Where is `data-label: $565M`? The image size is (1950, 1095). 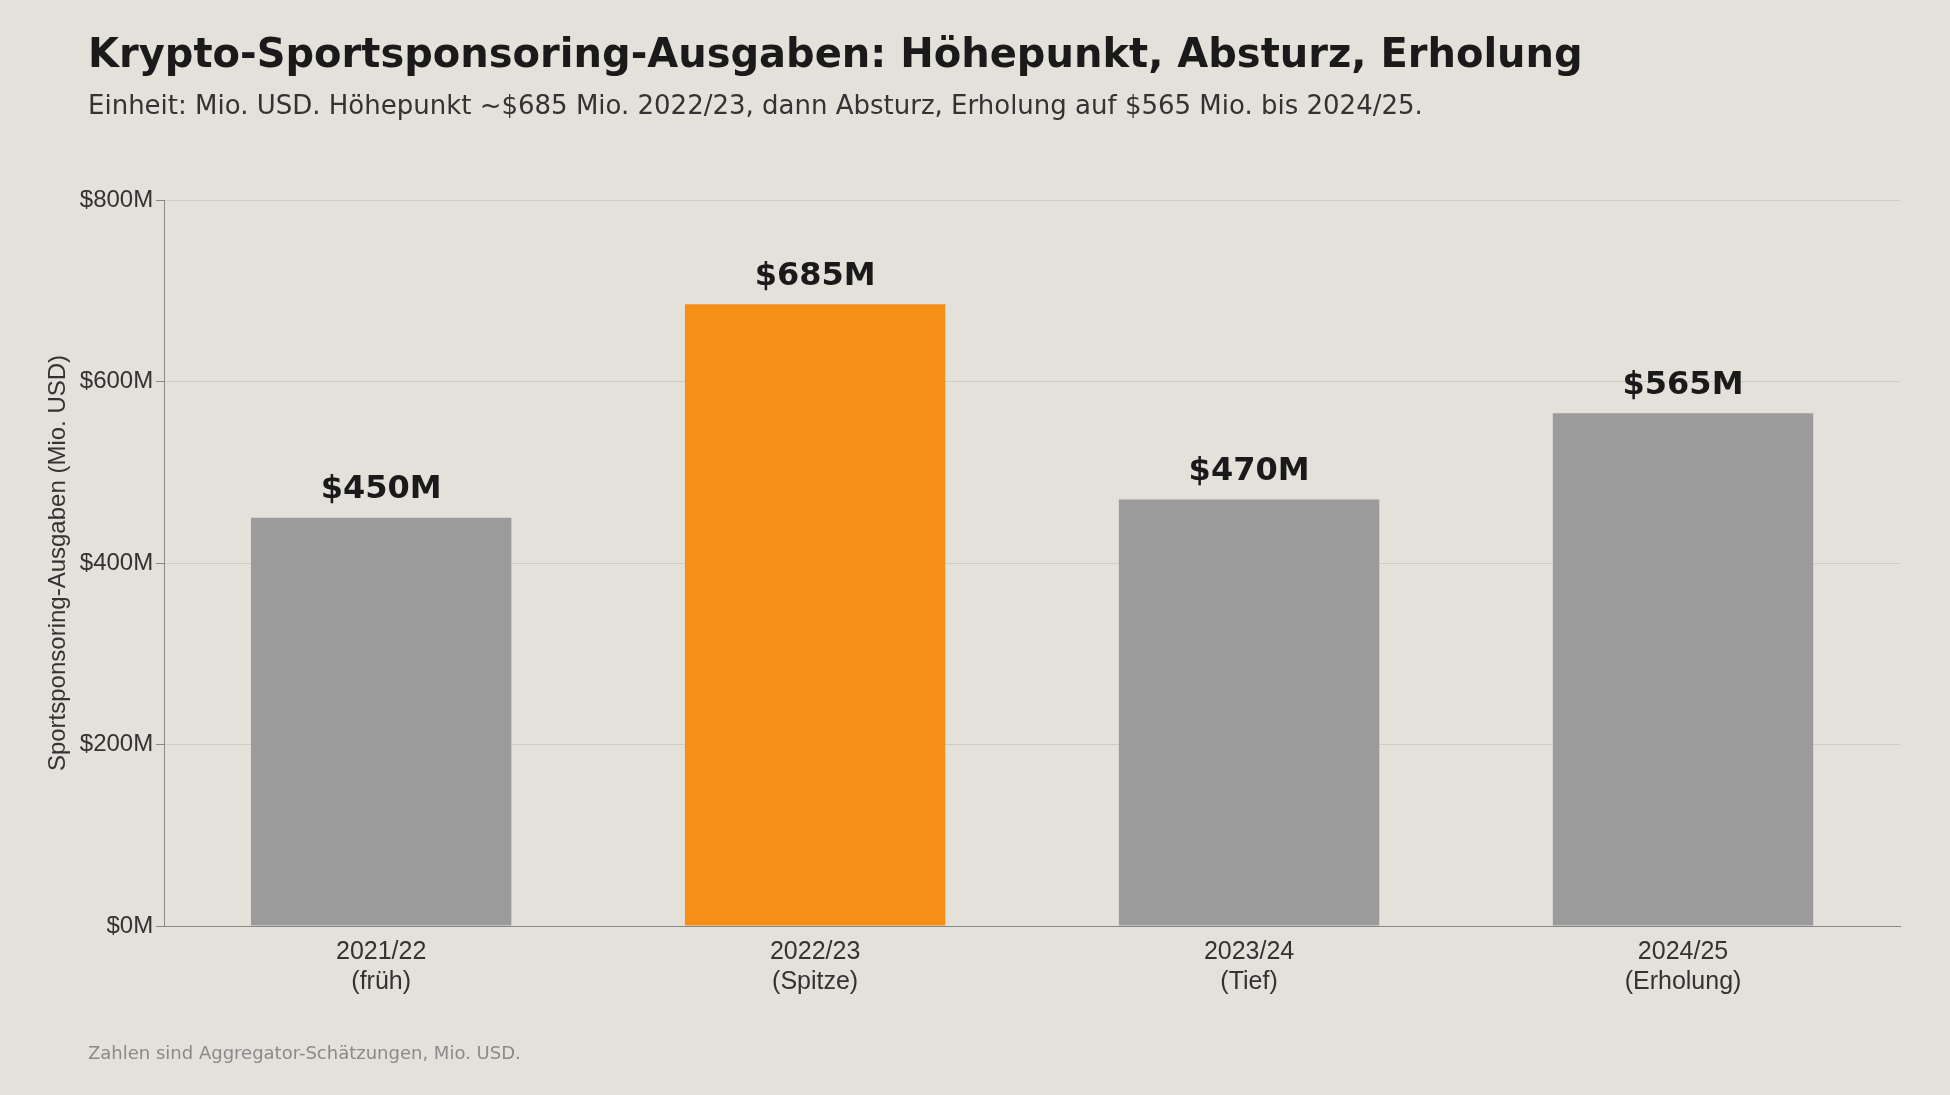 data-label: $565M is located at coordinates (1683, 382).